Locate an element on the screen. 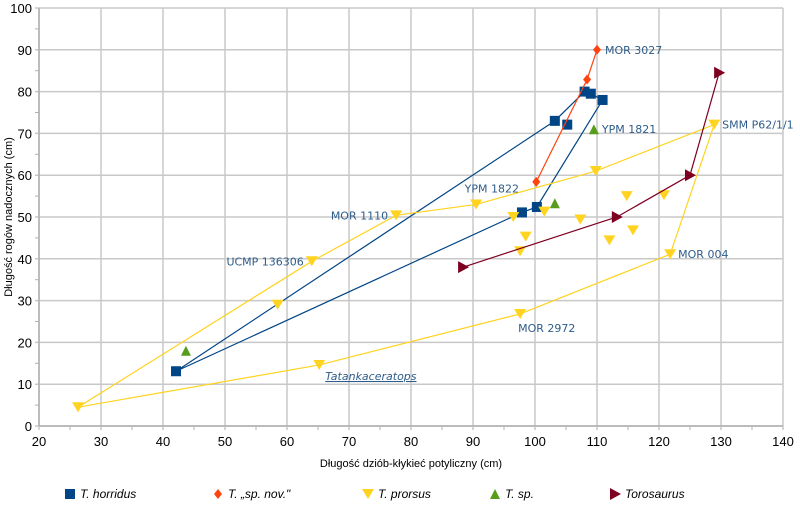 Image resolution: width=800 pixels, height=508 pixels. point-annotation: Tatankaceratops is located at coordinates (371, 376).